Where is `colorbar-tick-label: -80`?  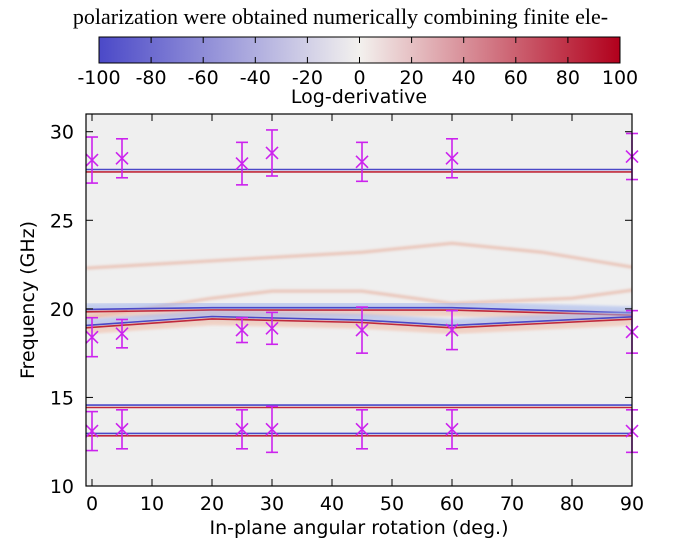
colorbar-tick-label: -80 is located at coordinates (151, 78).